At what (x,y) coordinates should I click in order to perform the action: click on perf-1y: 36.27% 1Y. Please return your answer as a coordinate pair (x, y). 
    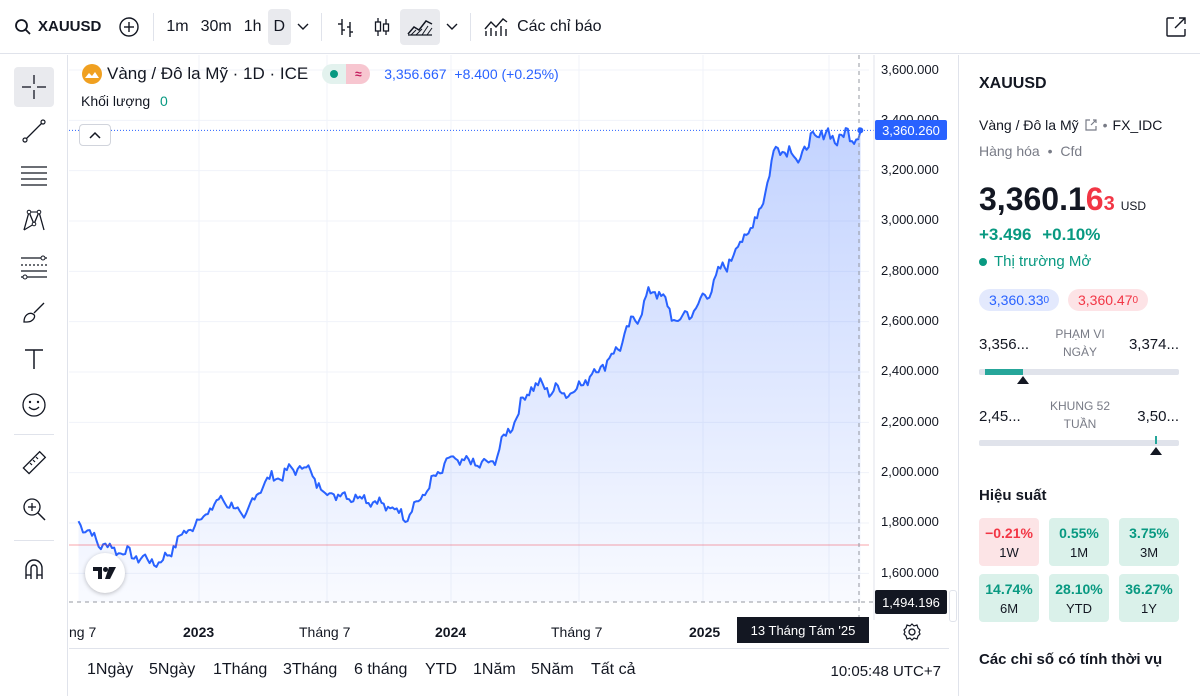
    Looking at the image, I should click on (1149, 598).